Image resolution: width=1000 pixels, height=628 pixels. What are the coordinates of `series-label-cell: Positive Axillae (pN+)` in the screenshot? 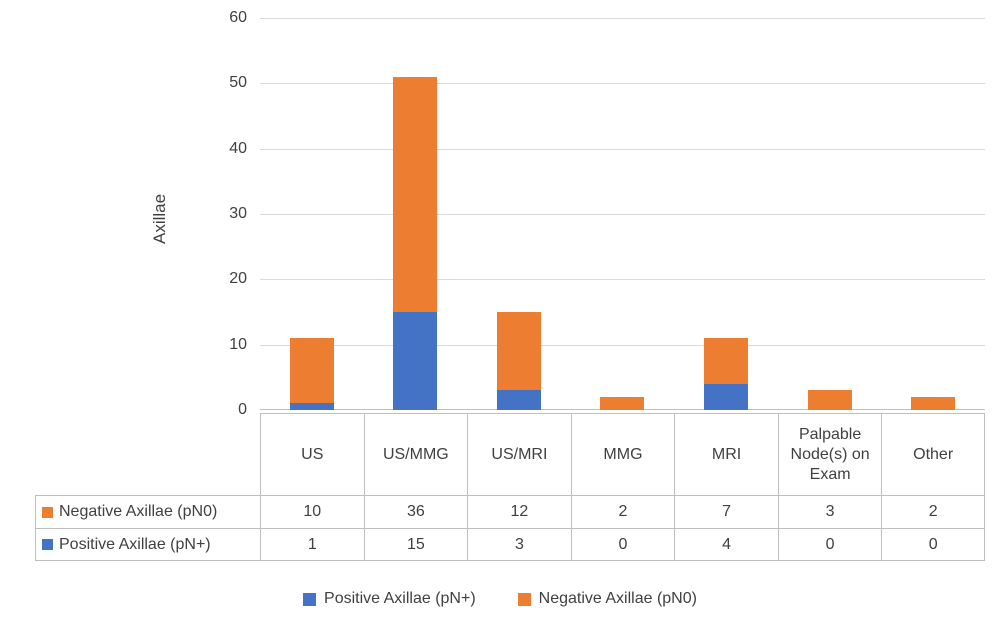 It's located at (147, 544).